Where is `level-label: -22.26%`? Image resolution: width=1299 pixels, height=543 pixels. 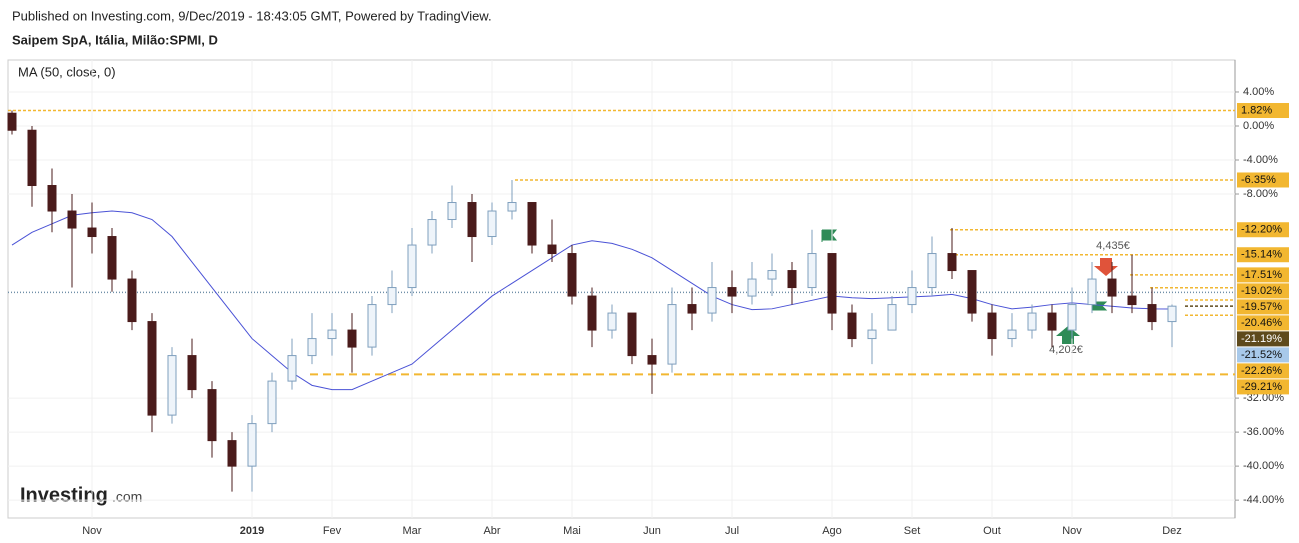 level-label: -22.26% is located at coordinates (1261, 371).